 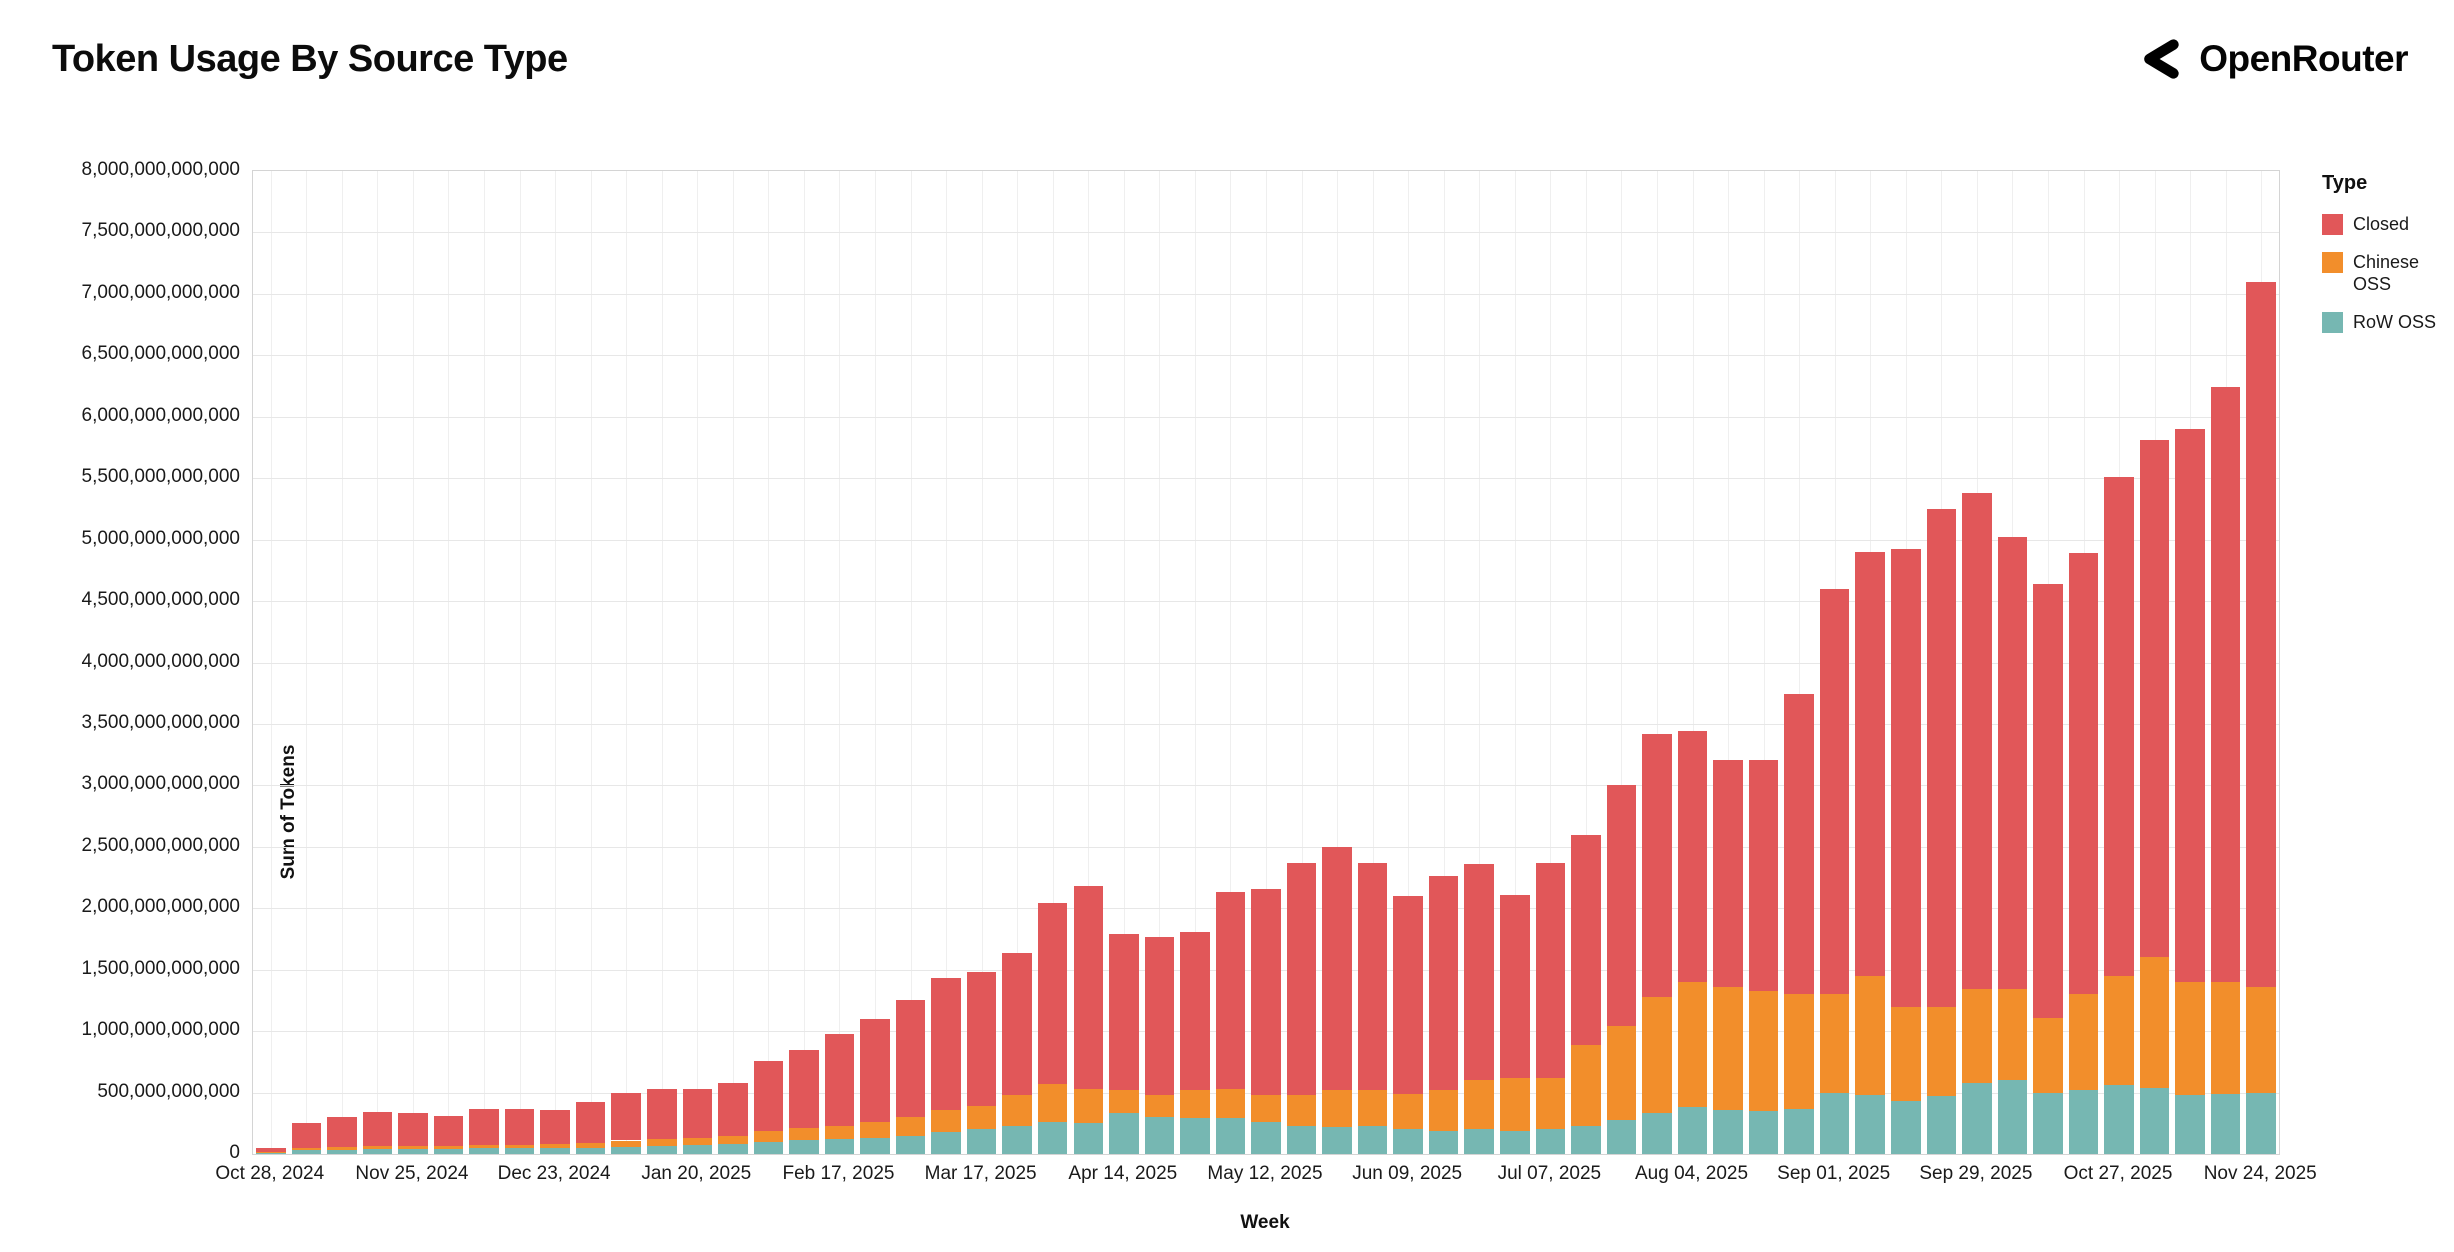 I want to click on bar-feb-03-2025, so click(x=768, y=1107).